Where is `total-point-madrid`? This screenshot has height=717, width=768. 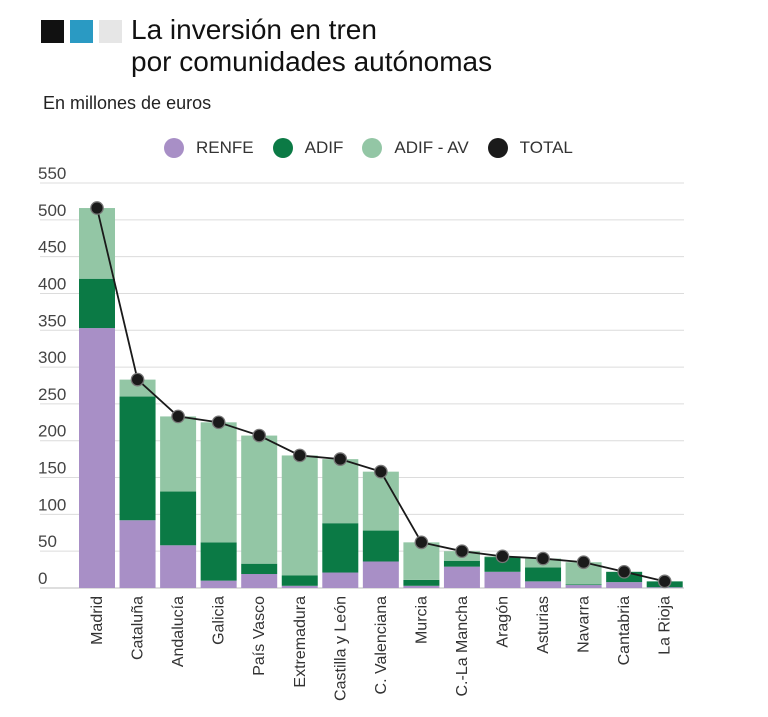 total-point-madrid is located at coordinates (97, 208).